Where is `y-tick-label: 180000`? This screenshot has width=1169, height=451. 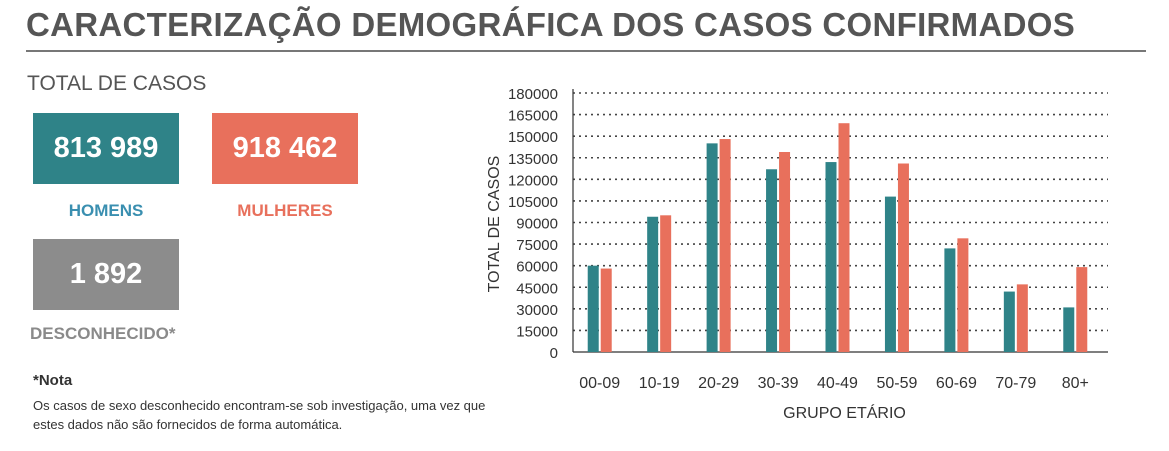 y-tick-label: 180000 is located at coordinates (533, 94).